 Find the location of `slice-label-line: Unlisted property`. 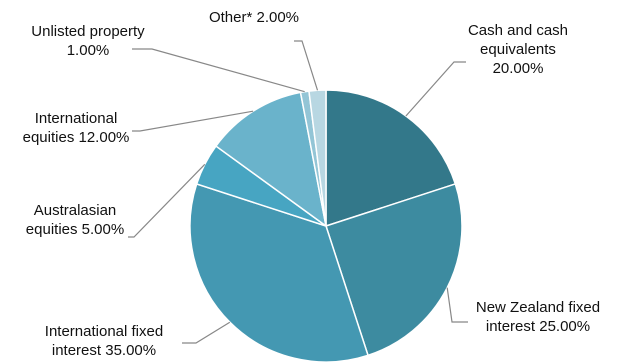

slice-label-line: Unlisted property is located at coordinates (88, 31).